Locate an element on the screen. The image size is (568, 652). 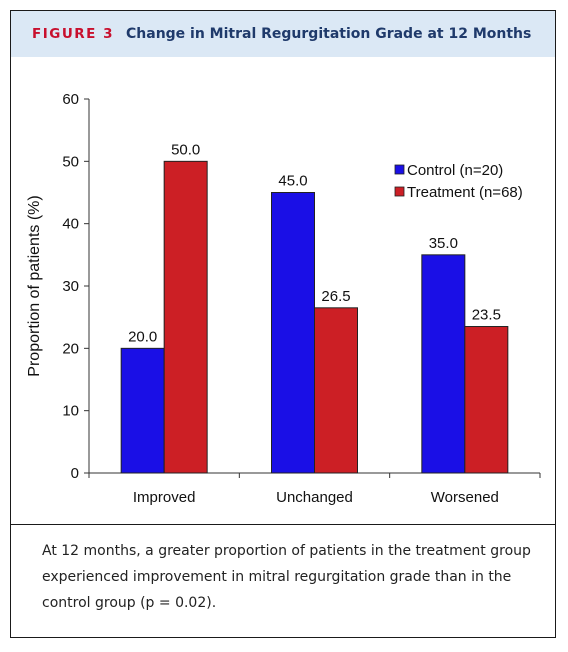
data-label: 23.5 is located at coordinates (486, 315).